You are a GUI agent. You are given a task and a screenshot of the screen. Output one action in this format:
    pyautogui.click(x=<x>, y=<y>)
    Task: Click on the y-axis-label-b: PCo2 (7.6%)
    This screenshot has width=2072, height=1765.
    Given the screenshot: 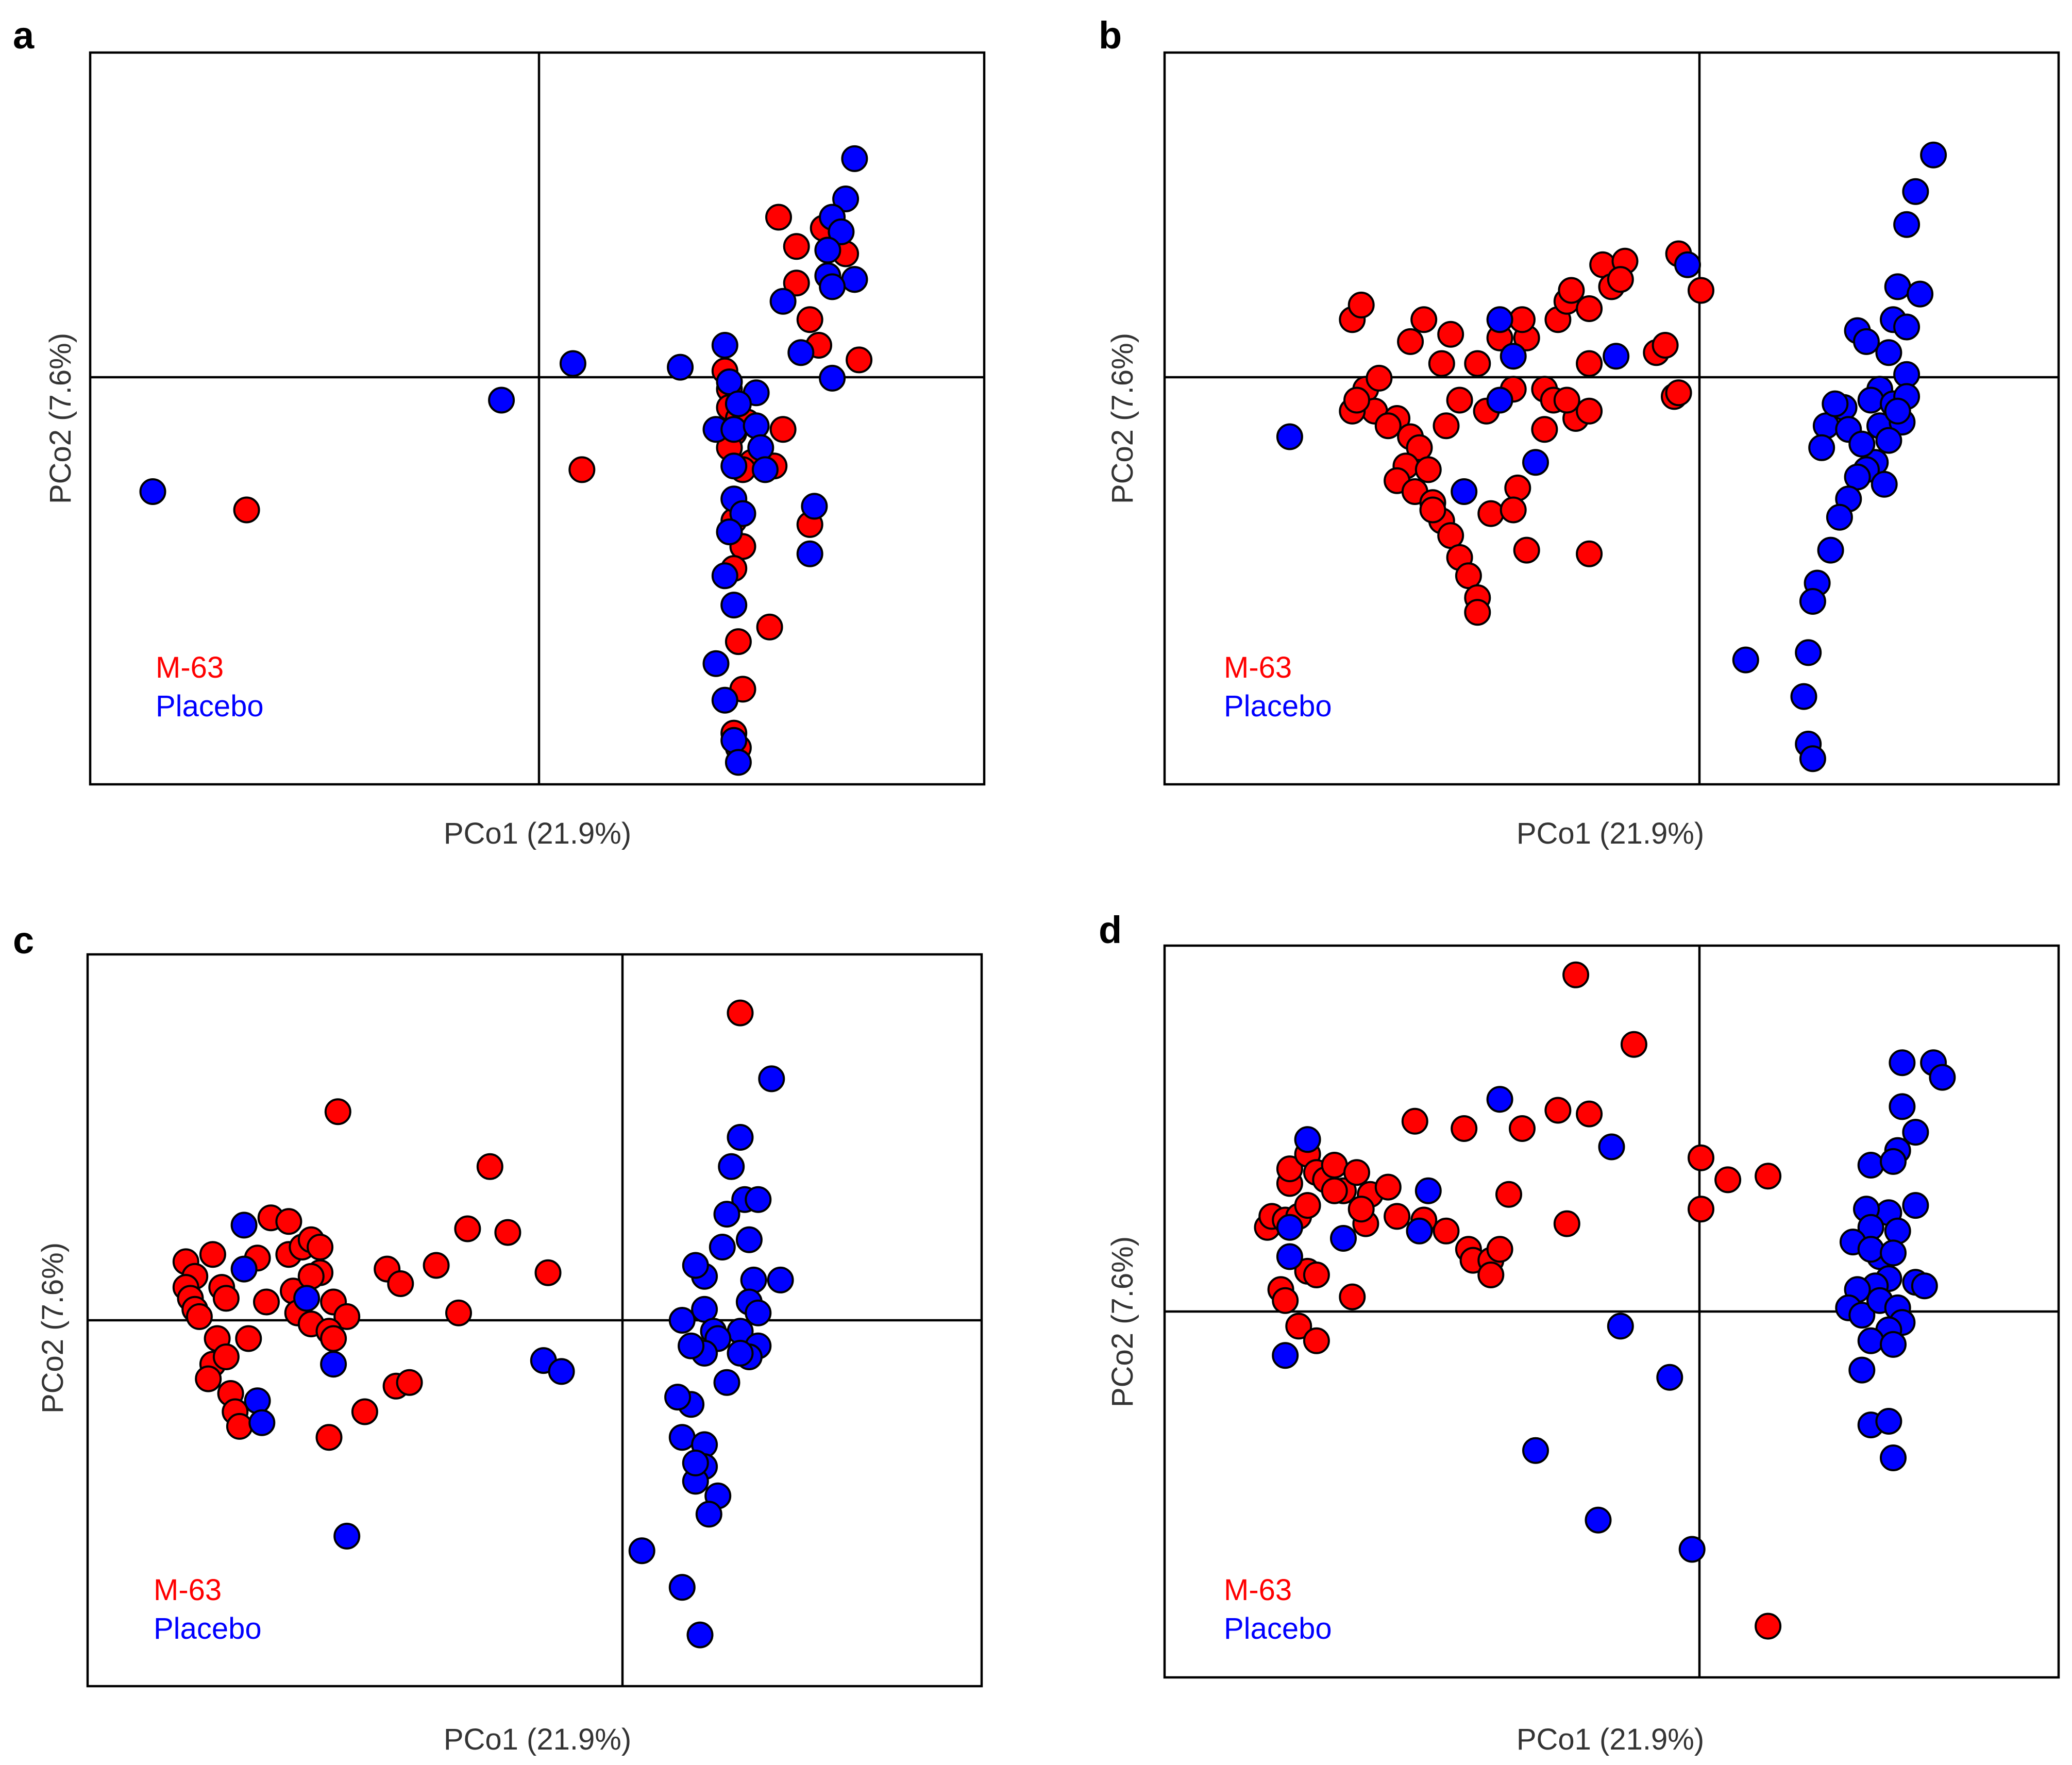 What is the action you would take?
    pyautogui.click(x=1123, y=418)
    